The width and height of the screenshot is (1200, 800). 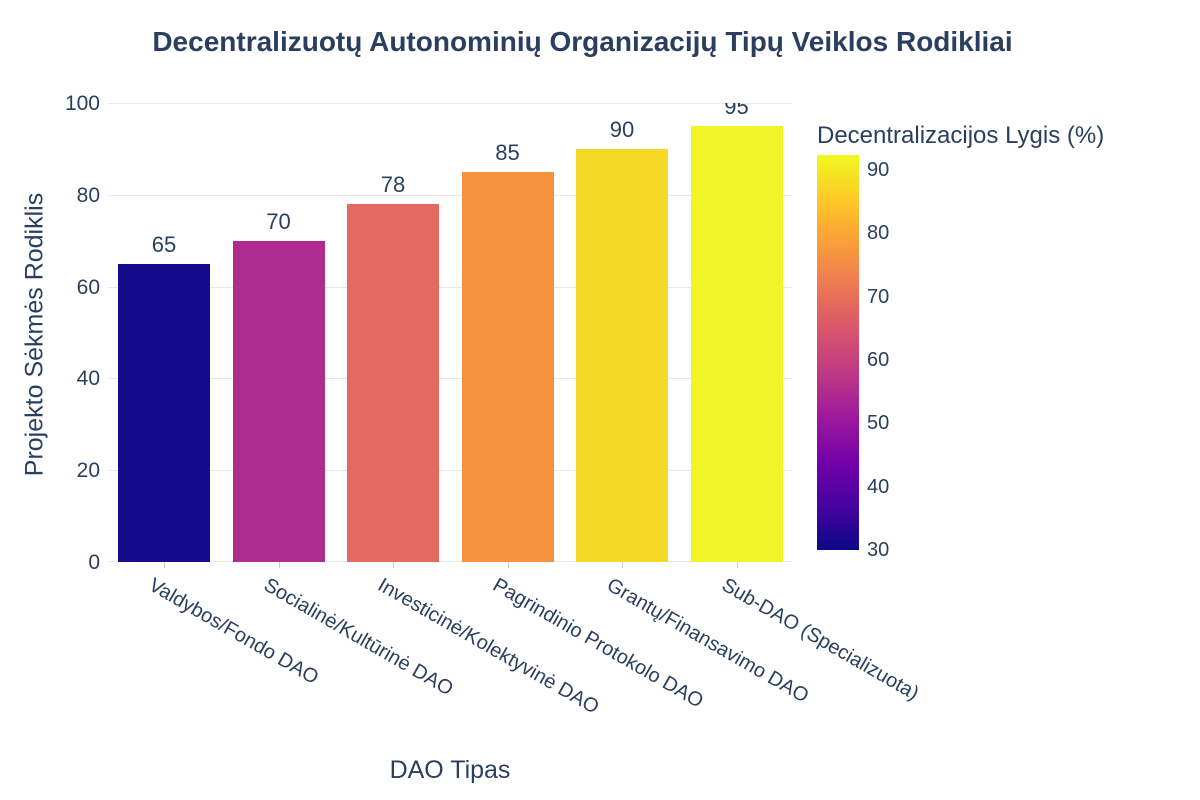 I want to click on bar-value-label: 78, so click(x=393, y=184).